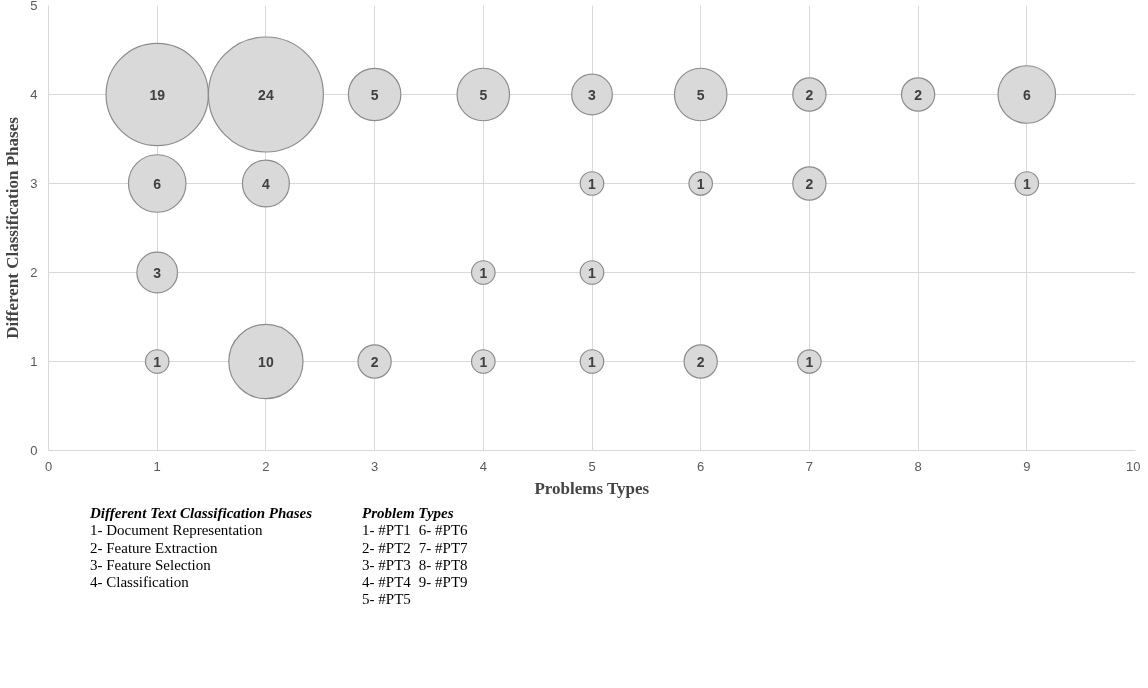 The height and width of the screenshot is (688, 1148). Describe the element at coordinates (386, 565) in the screenshot. I see `text: 3- #PT3` at that location.